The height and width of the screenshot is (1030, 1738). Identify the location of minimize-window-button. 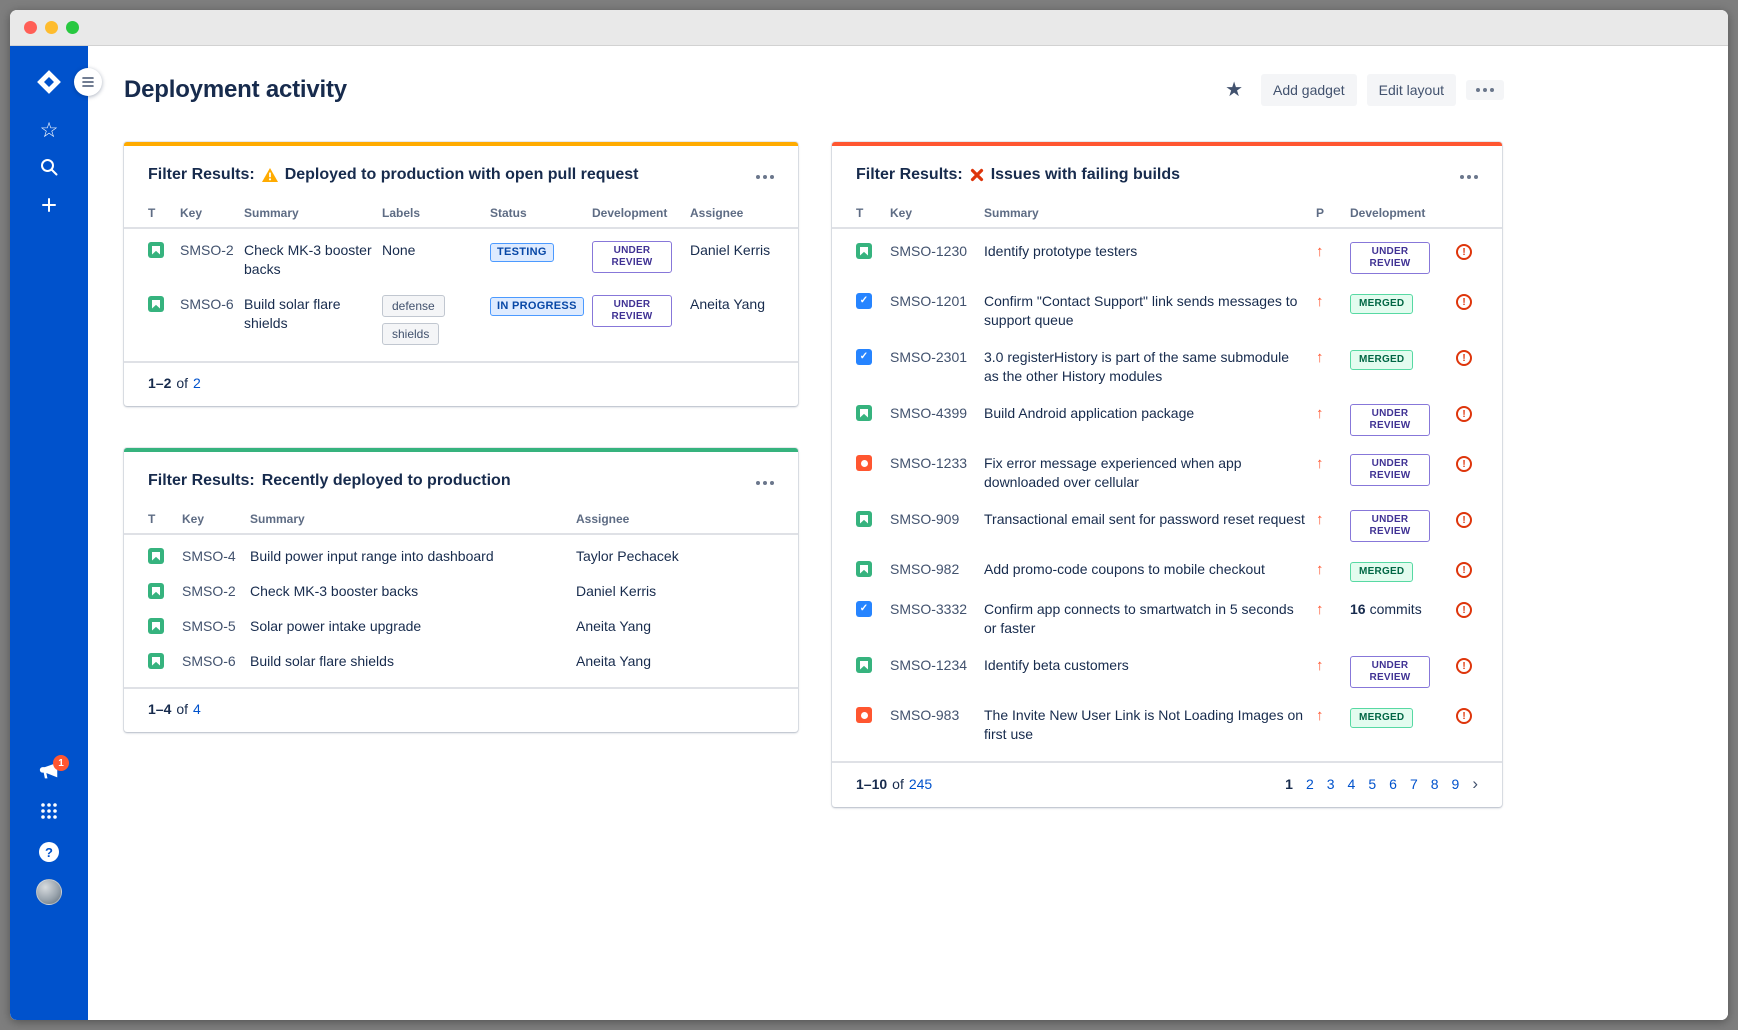
(51, 27).